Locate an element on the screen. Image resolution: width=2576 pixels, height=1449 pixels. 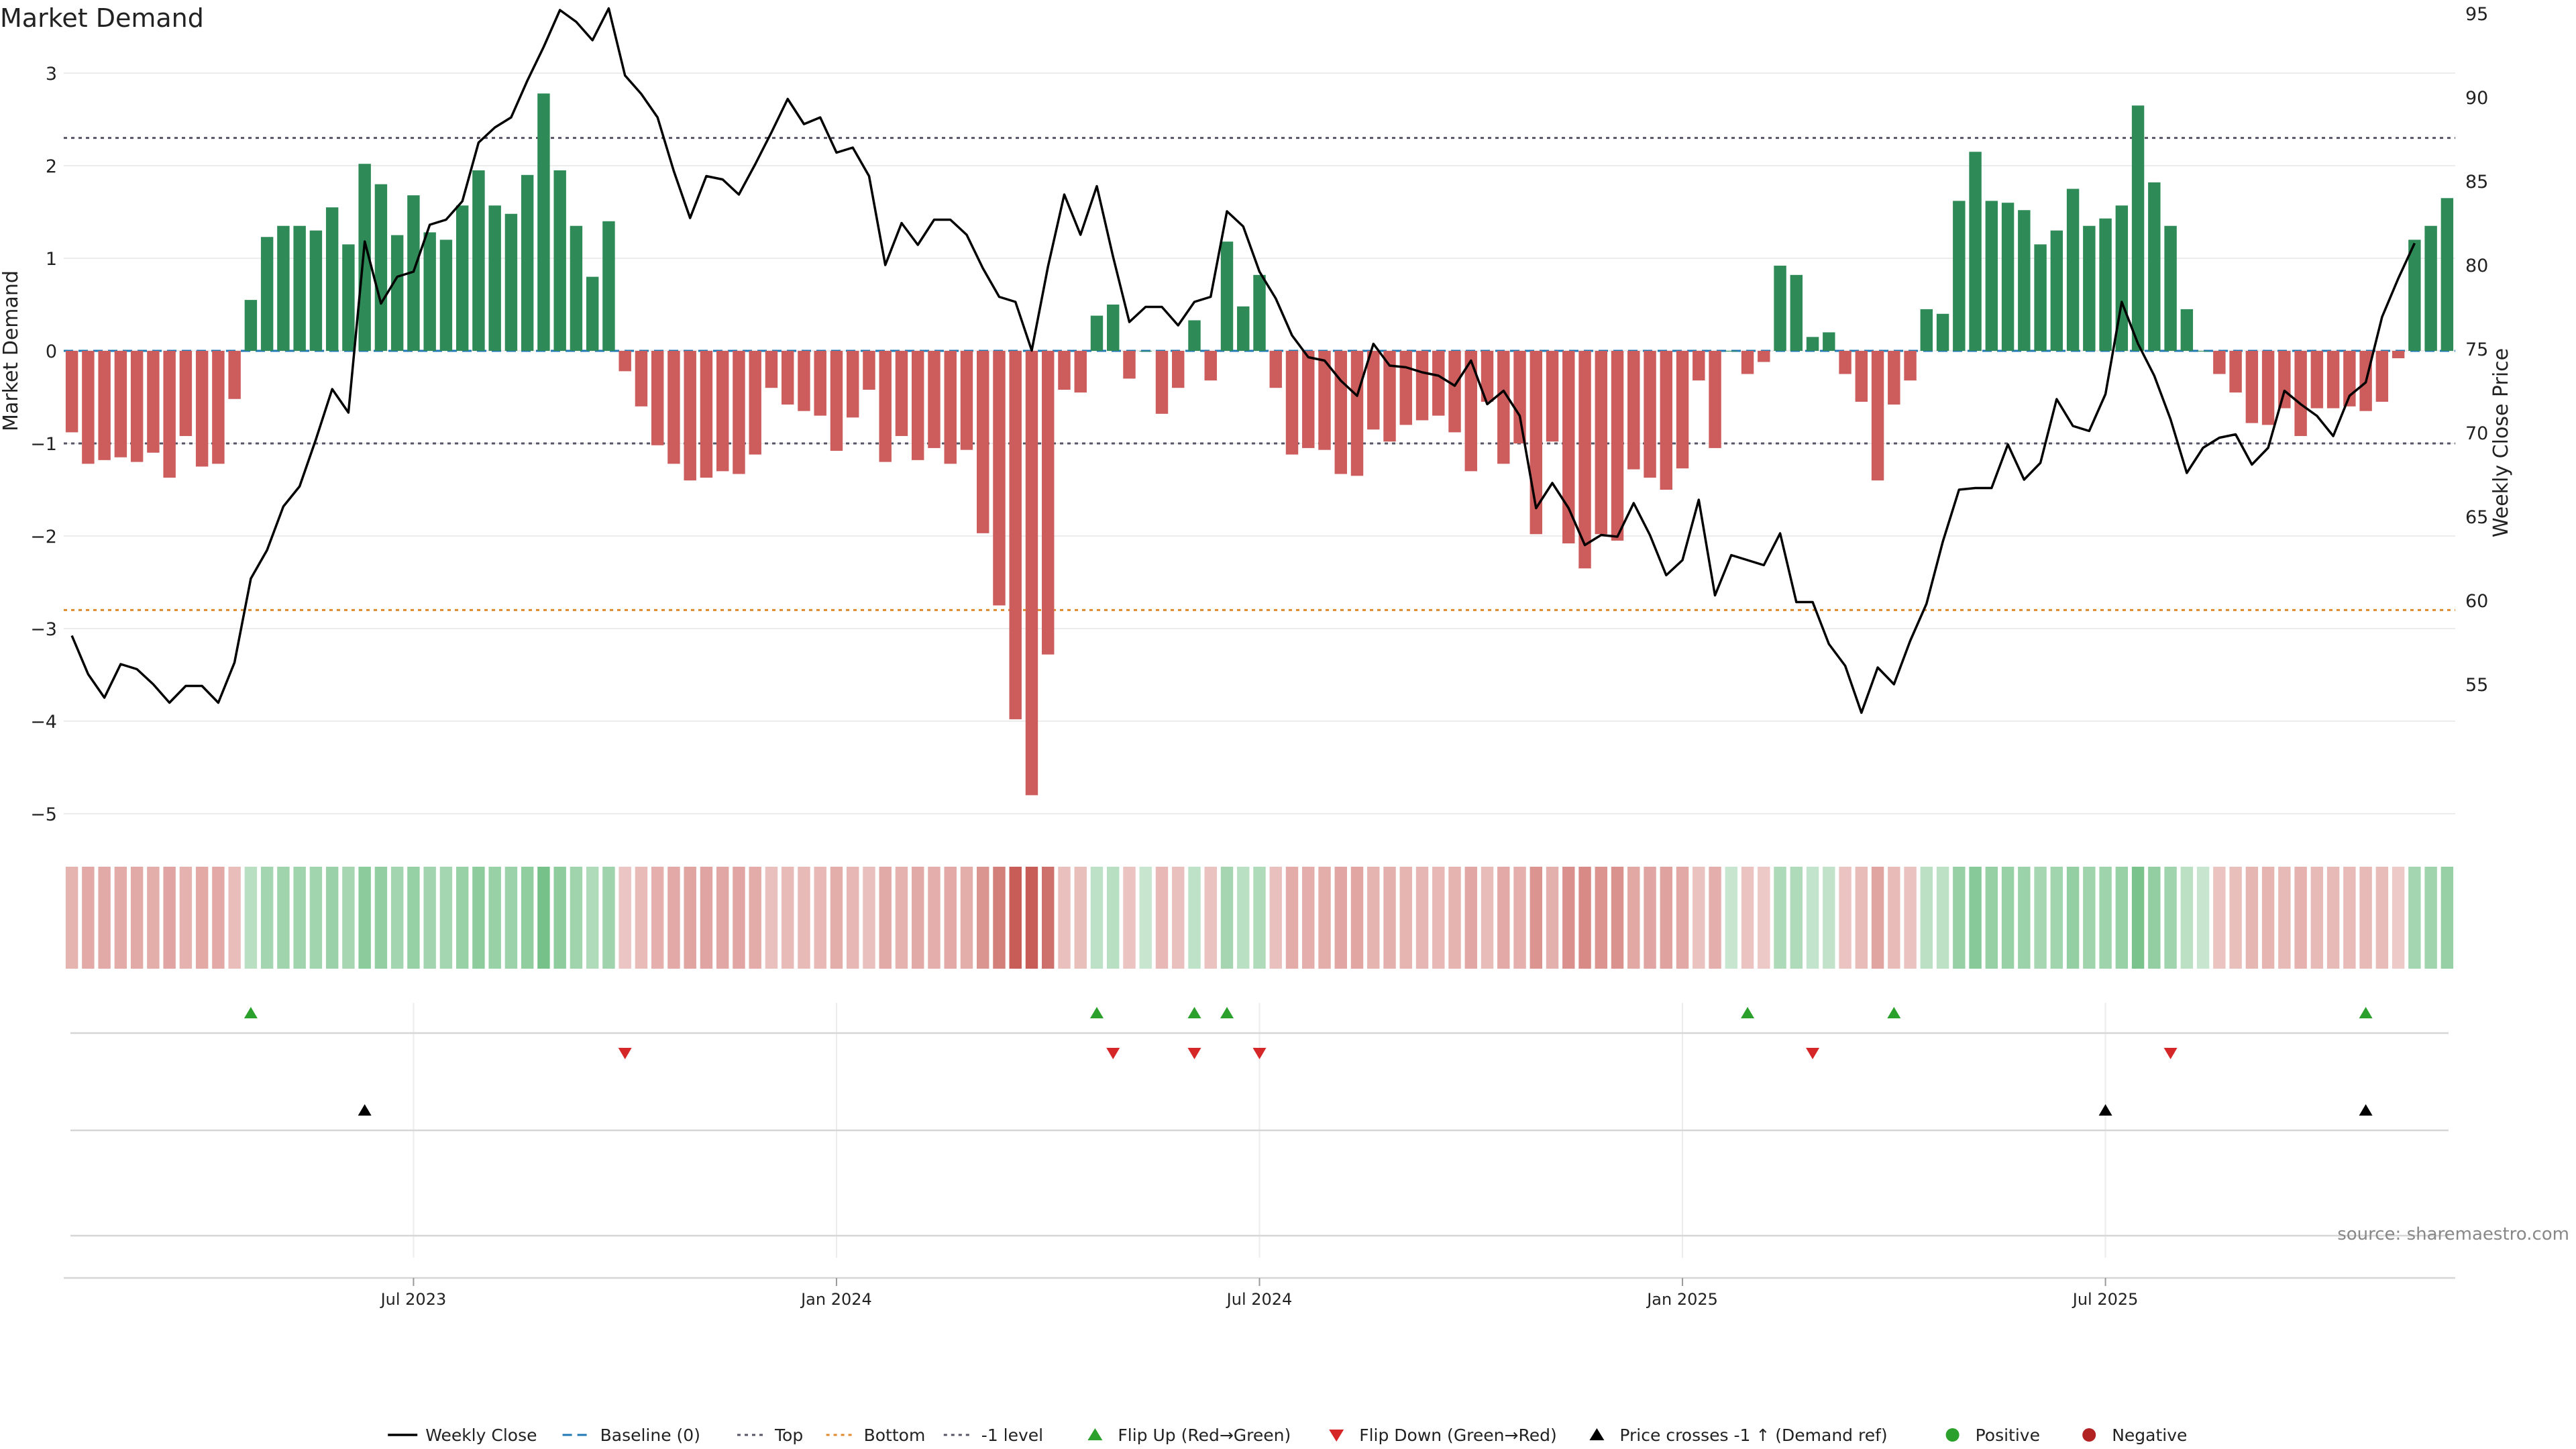
legend-label: Price crosses -1 ↑ (Demand ref) is located at coordinates (1753, 1435).